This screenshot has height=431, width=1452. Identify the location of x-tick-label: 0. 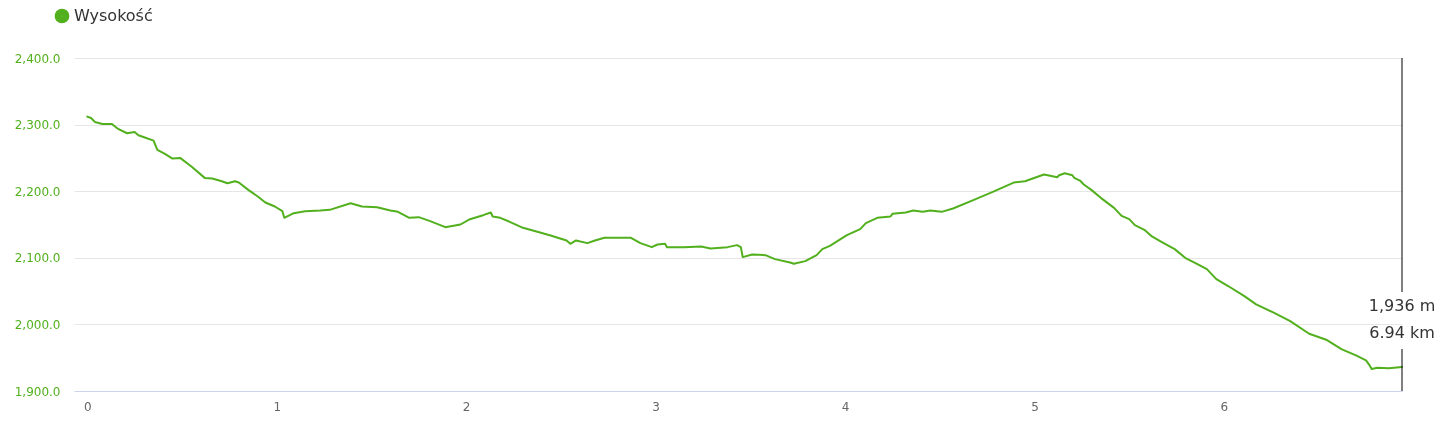
(87, 406).